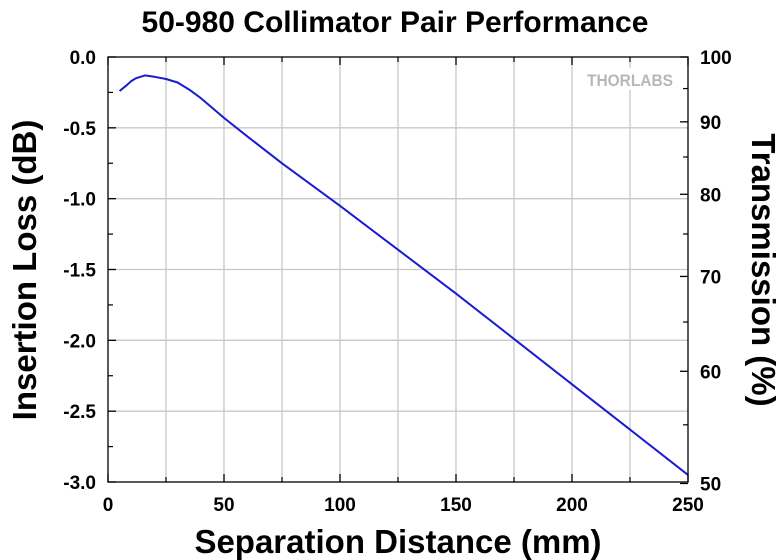 This screenshot has width=780, height=560. Describe the element at coordinates (710, 372) in the screenshot. I see `y2-tick-label: 60` at that location.